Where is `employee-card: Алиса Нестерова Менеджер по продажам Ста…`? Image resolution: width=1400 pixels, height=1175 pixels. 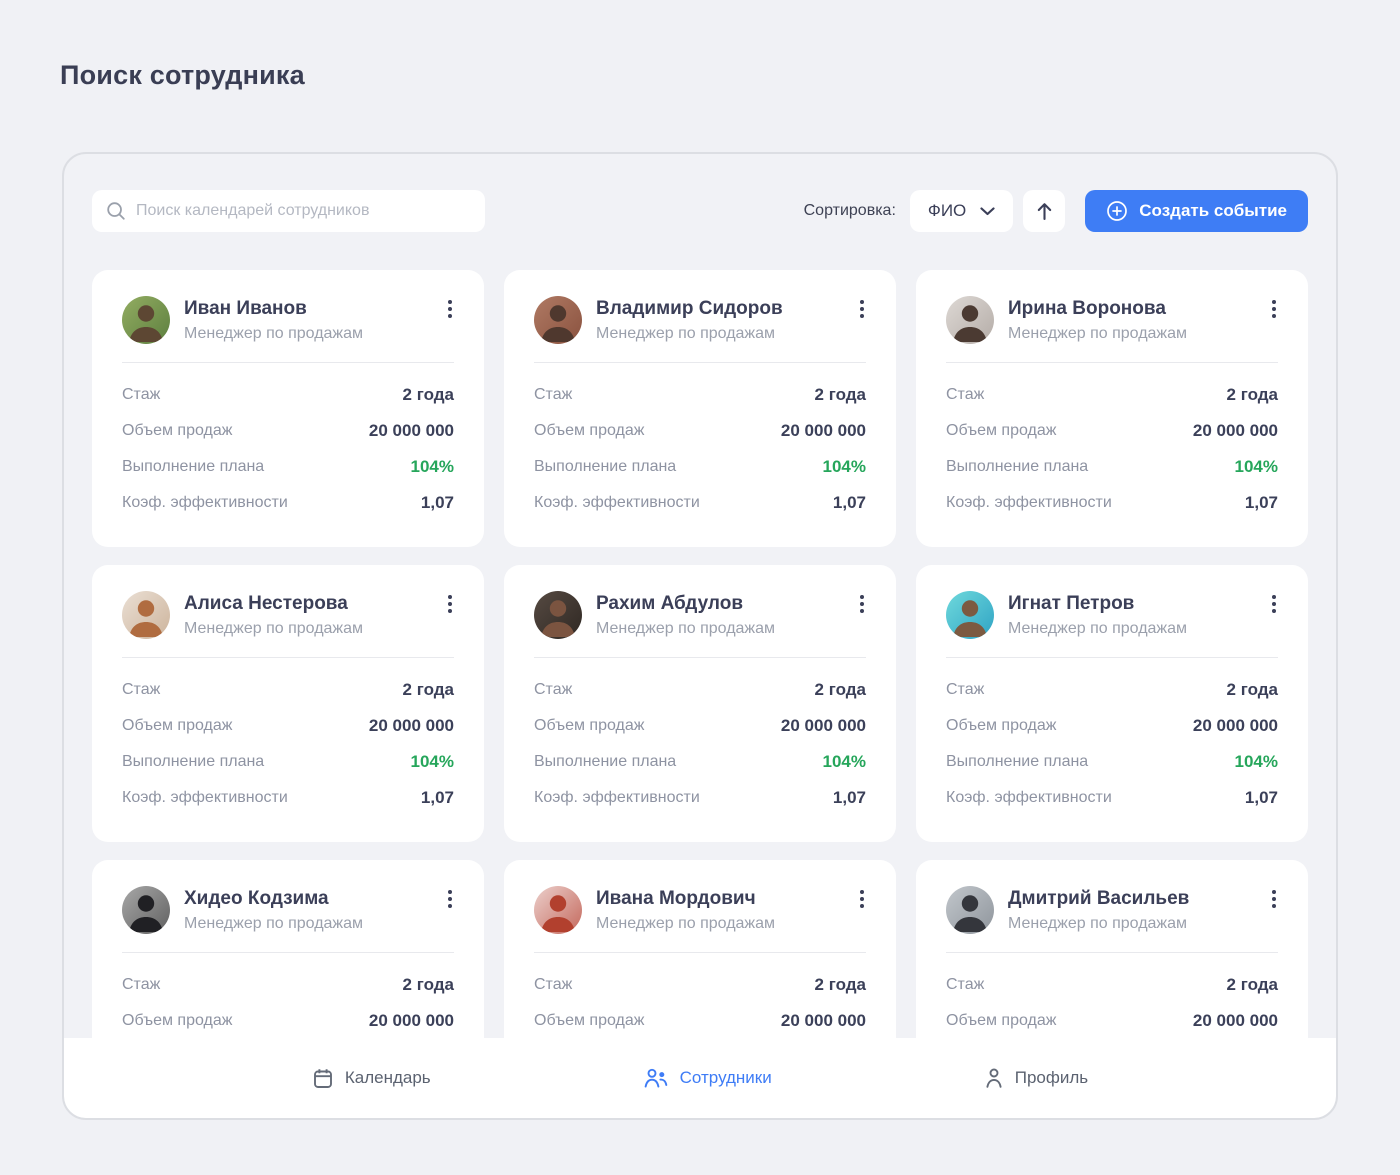 employee-card: Алиса Нестерова Менеджер по продажам Ста… is located at coordinates (288, 703).